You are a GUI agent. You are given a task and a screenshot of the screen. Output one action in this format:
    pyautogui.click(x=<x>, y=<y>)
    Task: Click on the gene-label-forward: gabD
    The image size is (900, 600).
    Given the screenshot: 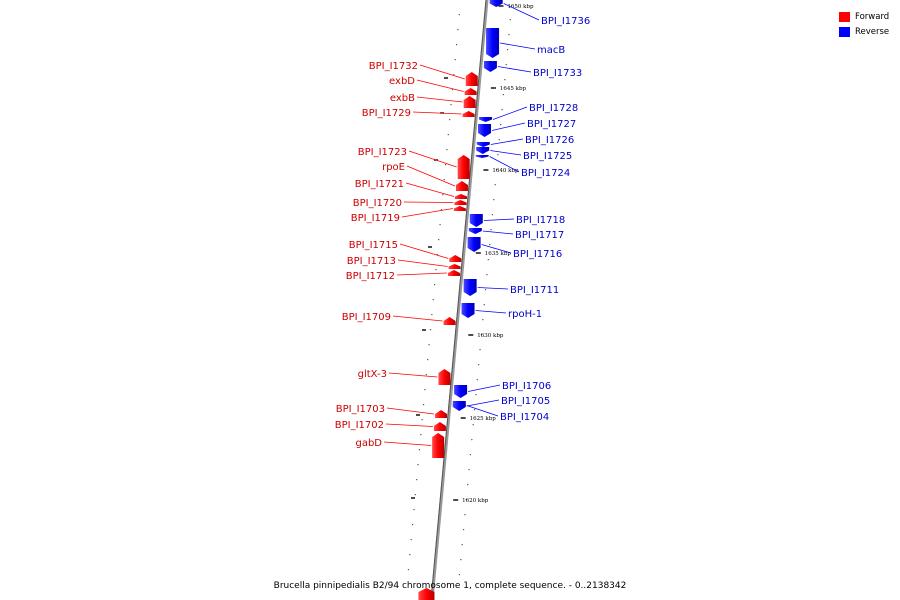 What is the action you would take?
    pyautogui.click(x=368, y=443)
    